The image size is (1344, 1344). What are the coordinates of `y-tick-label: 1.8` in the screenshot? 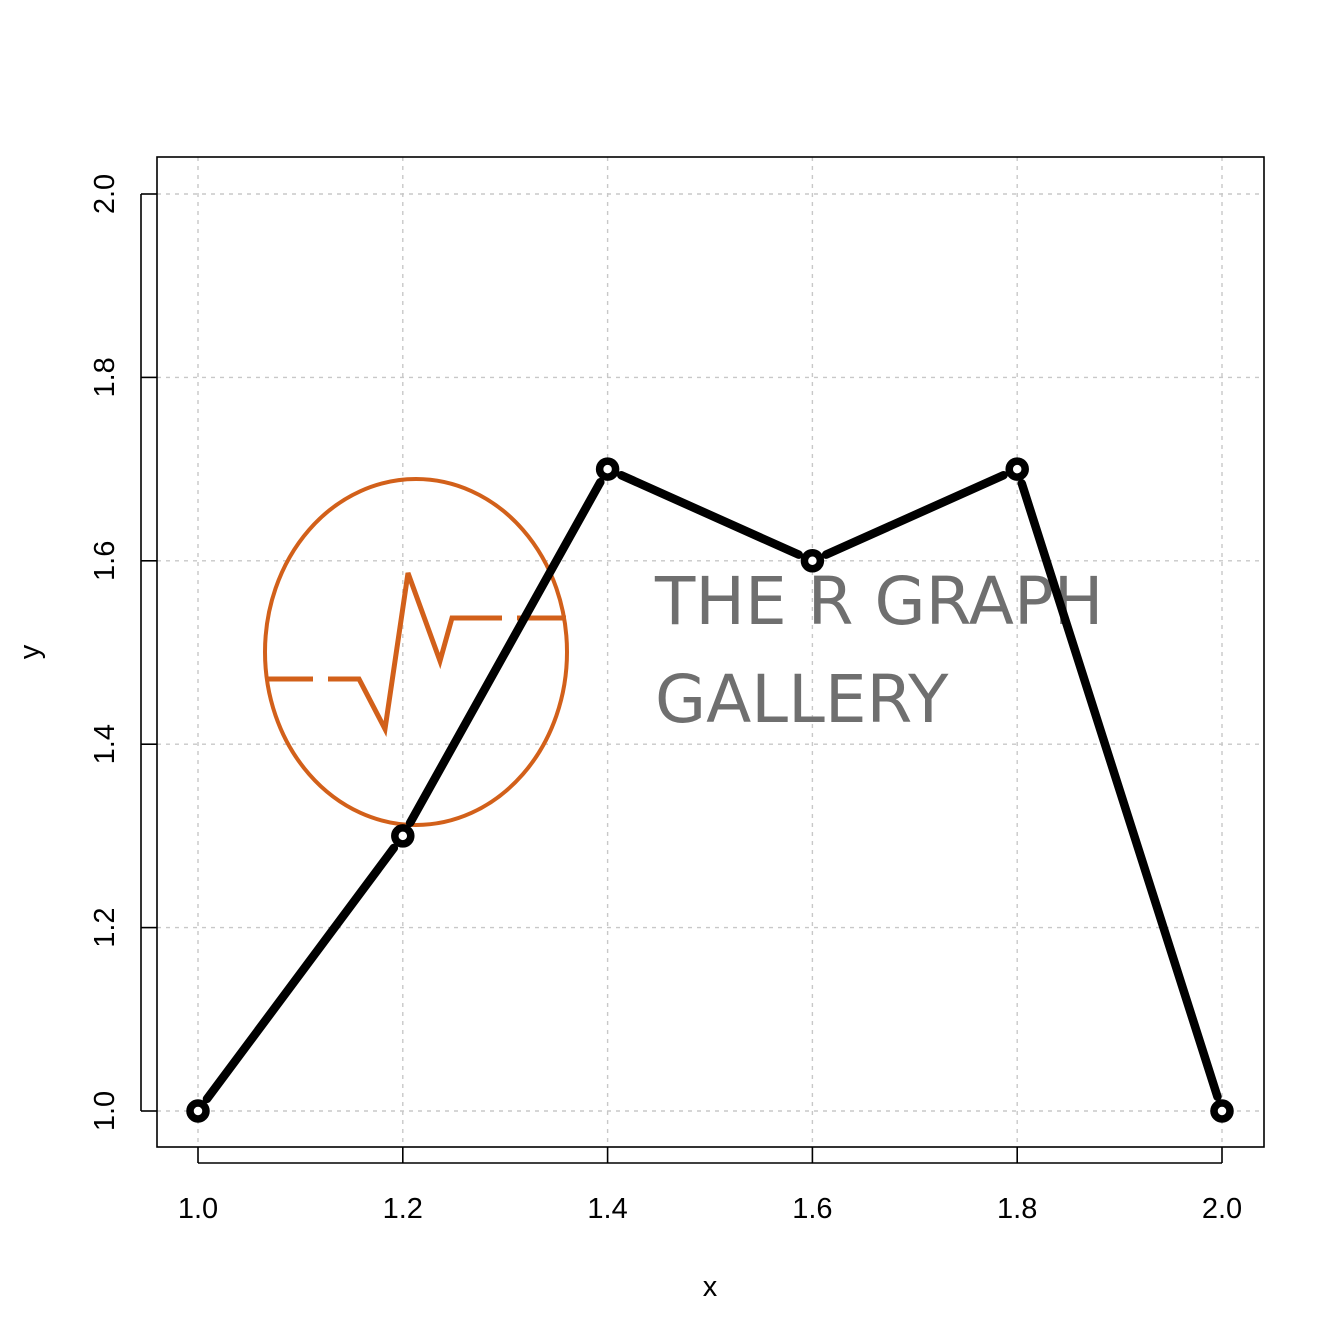 It's located at (105, 377).